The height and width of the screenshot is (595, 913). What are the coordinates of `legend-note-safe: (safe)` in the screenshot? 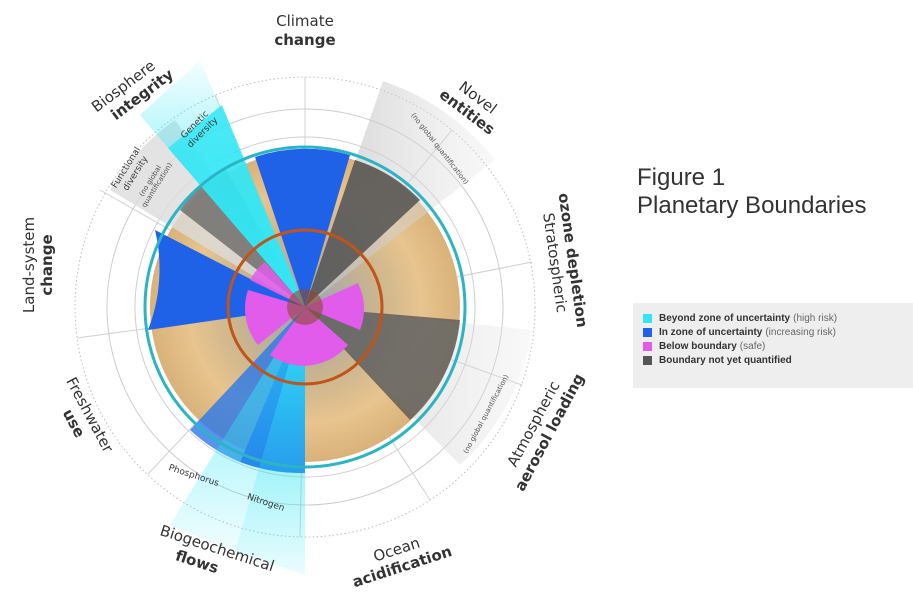 It's located at (752, 346).